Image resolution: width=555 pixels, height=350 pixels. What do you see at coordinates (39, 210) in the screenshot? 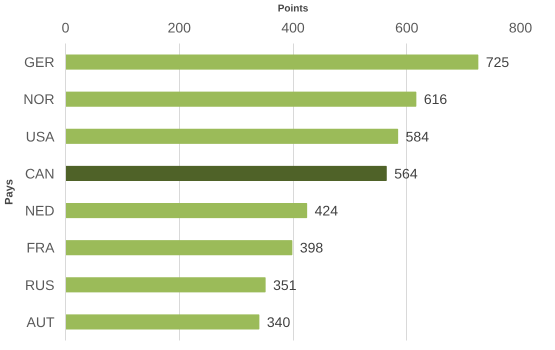
I see `y-tick-label: NED` at bounding box center [39, 210].